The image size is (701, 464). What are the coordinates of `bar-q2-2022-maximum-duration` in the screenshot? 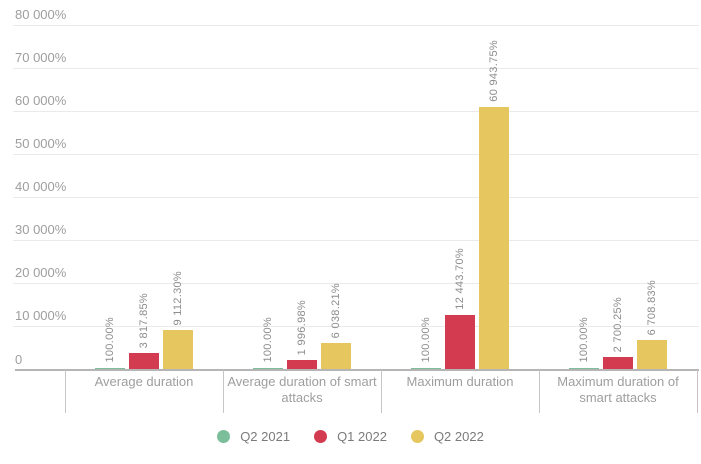 It's located at (494, 238).